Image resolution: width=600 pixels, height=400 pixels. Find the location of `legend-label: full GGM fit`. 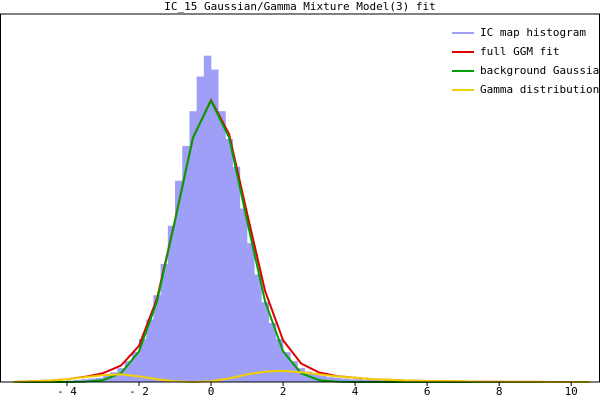

legend-label: full GGM fit is located at coordinates (519, 51).